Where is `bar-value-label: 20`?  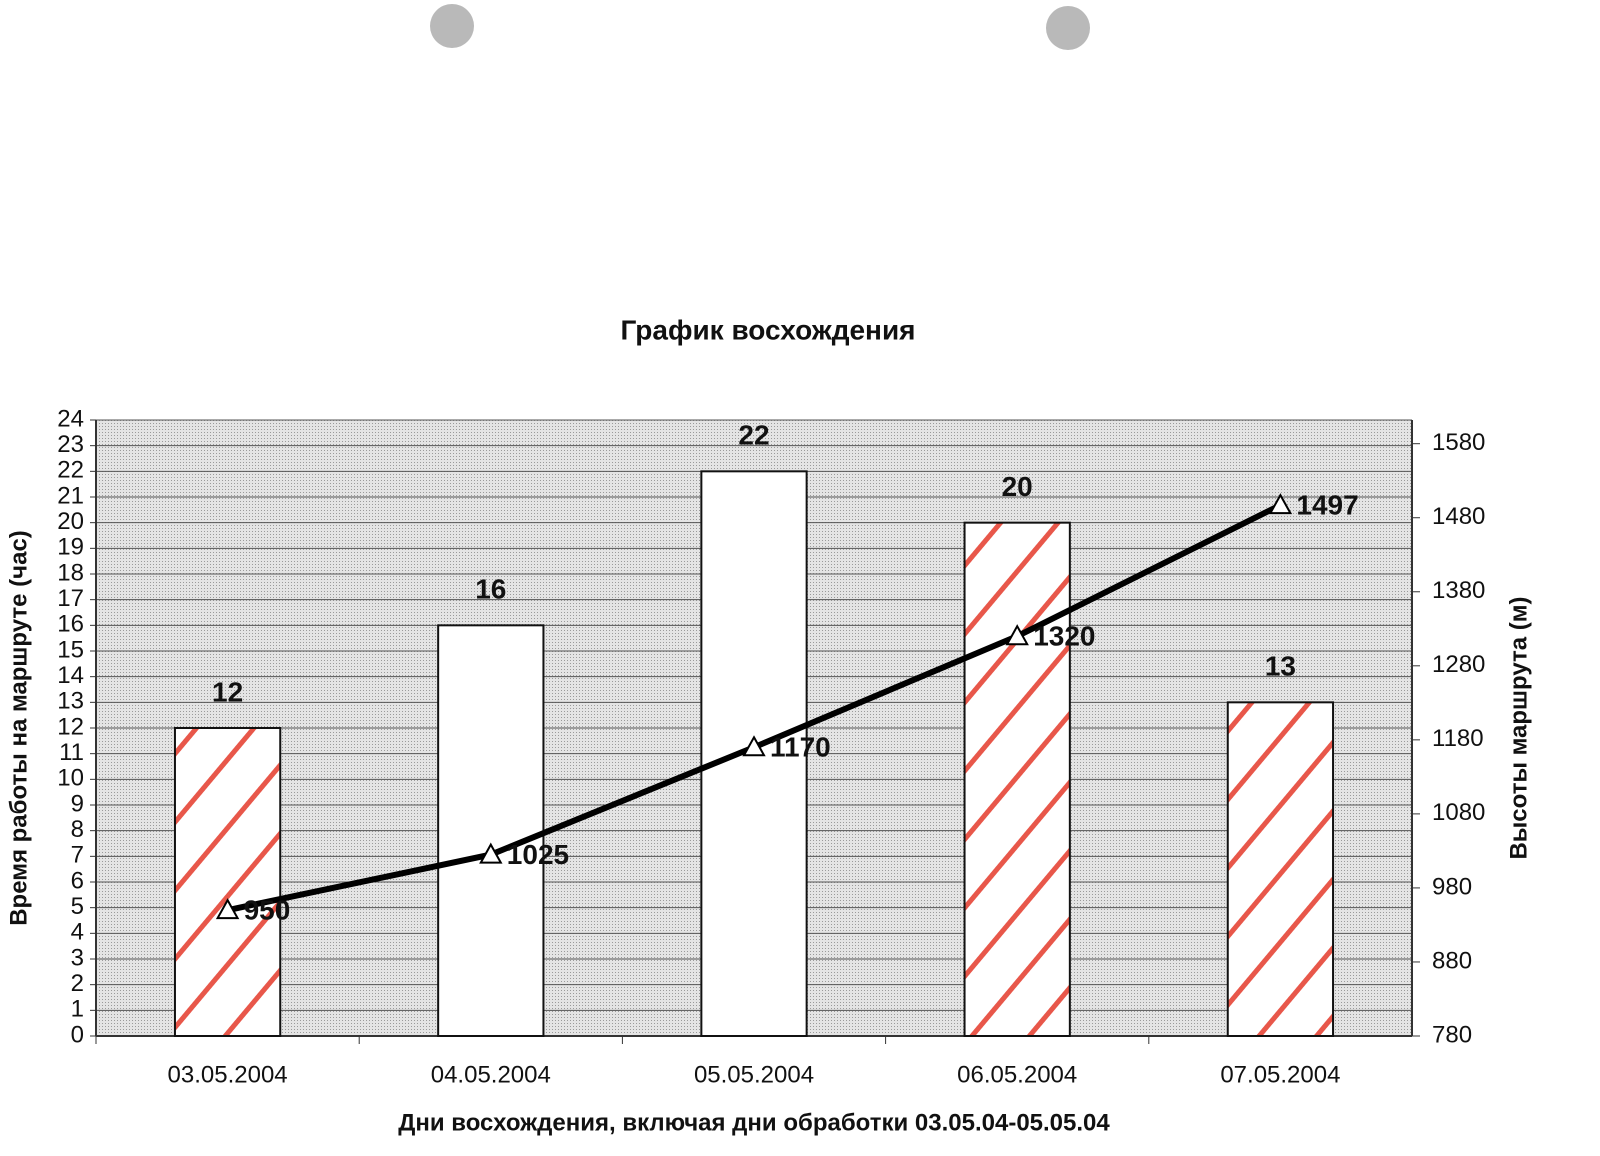 bar-value-label: 20 is located at coordinates (1017, 486).